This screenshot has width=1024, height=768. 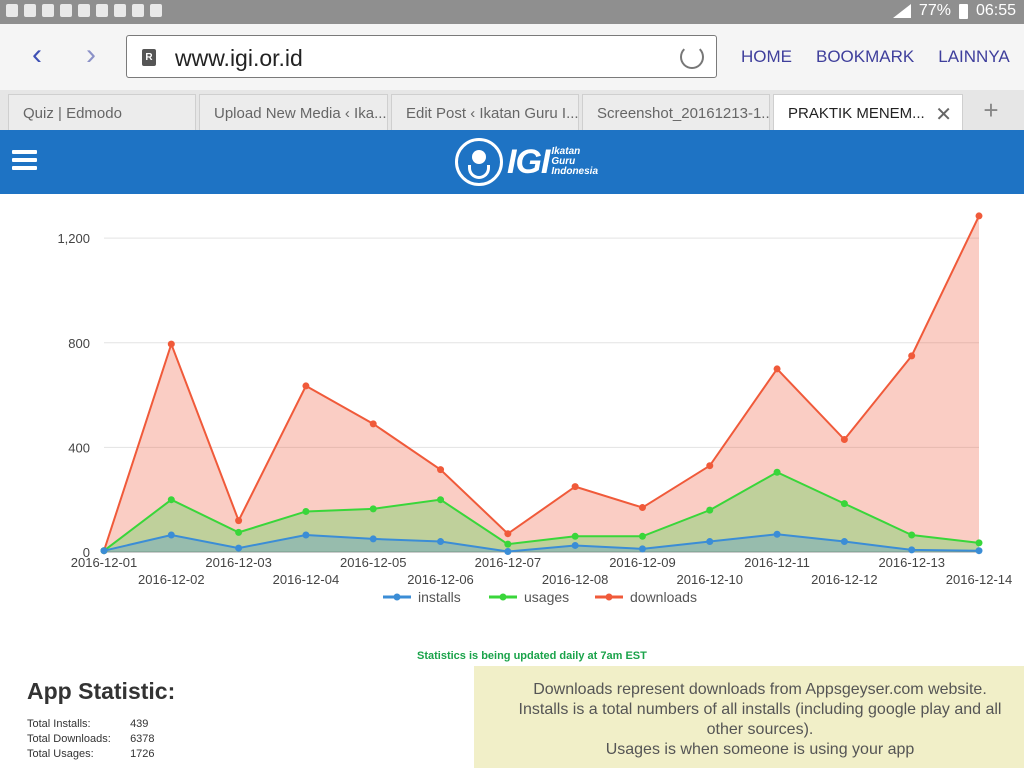 What do you see at coordinates (79, 447) in the screenshot?
I see `y-tick-label: 400` at bounding box center [79, 447].